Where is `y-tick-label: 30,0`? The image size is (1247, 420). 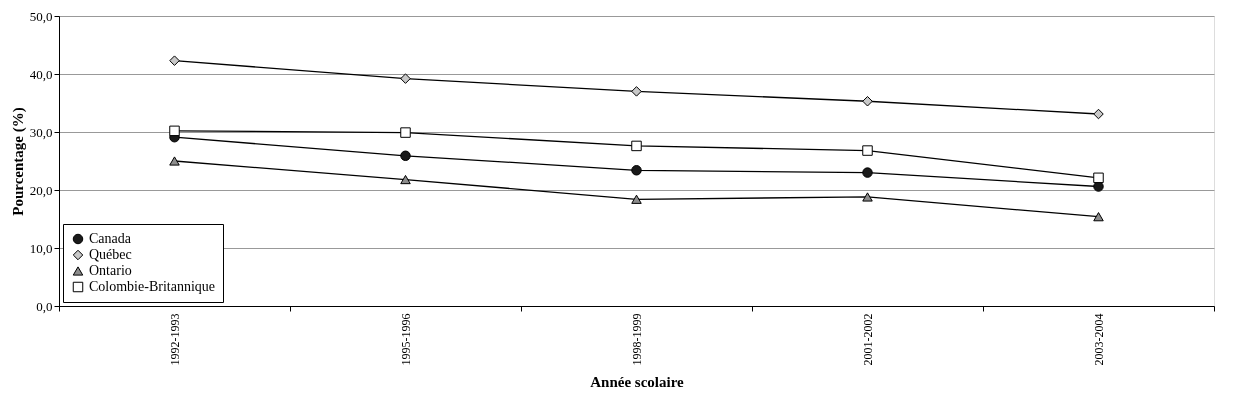
y-tick-label: 30,0 is located at coordinates (41, 132).